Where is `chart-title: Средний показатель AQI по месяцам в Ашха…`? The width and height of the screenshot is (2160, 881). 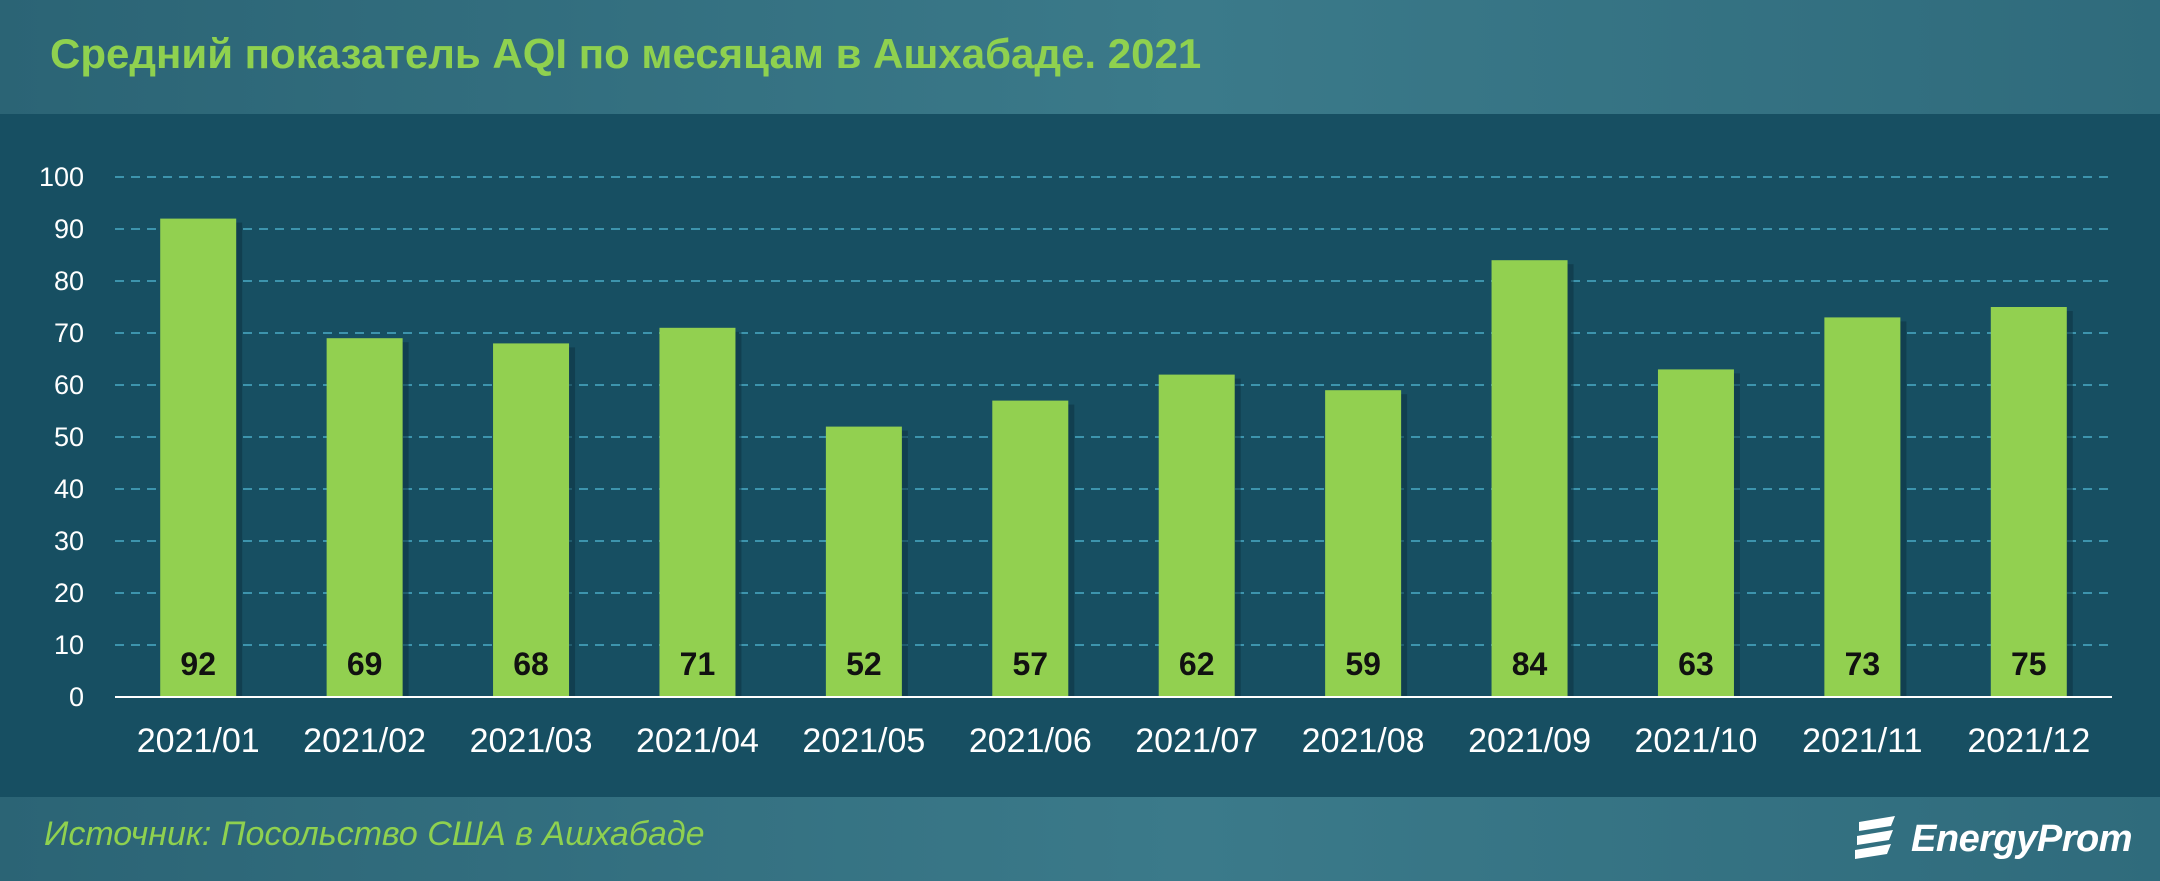
chart-title: Средний показатель AQI по месяцам в Ашха… is located at coordinates (626, 53).